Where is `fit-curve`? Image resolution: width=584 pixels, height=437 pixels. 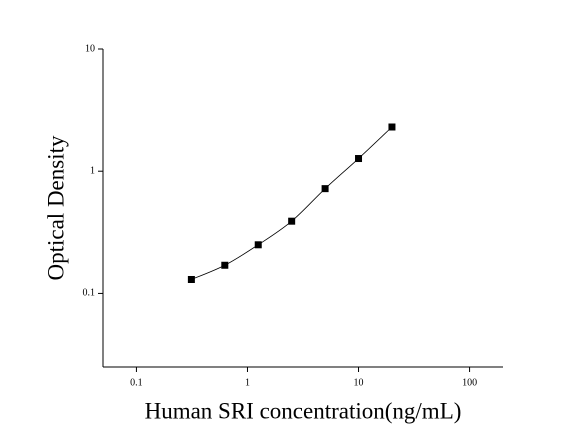
fit-curve is located at coordinates (292, 203).